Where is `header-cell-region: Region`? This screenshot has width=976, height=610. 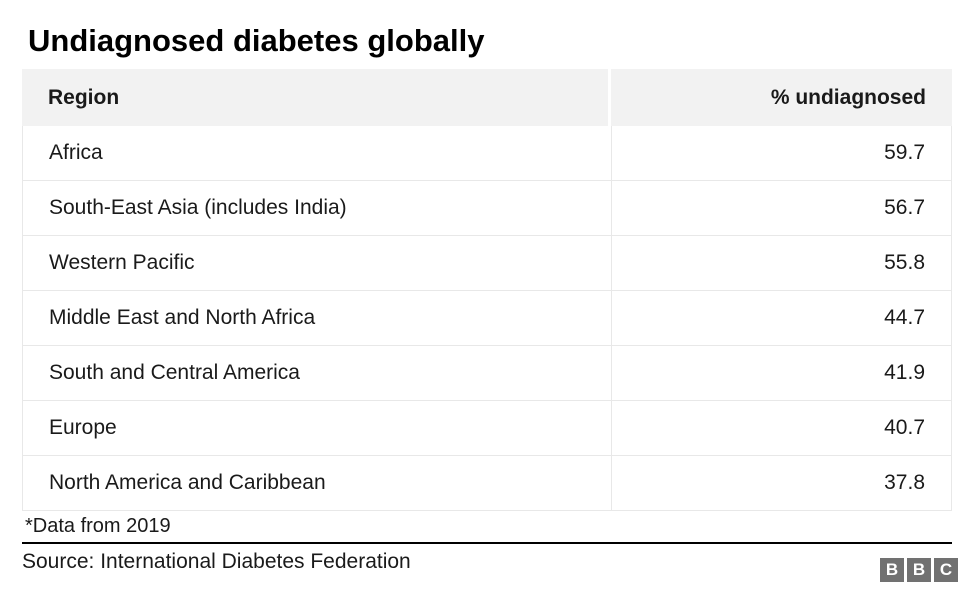 header-cell-region: Region is located at coordinates (315, 97).